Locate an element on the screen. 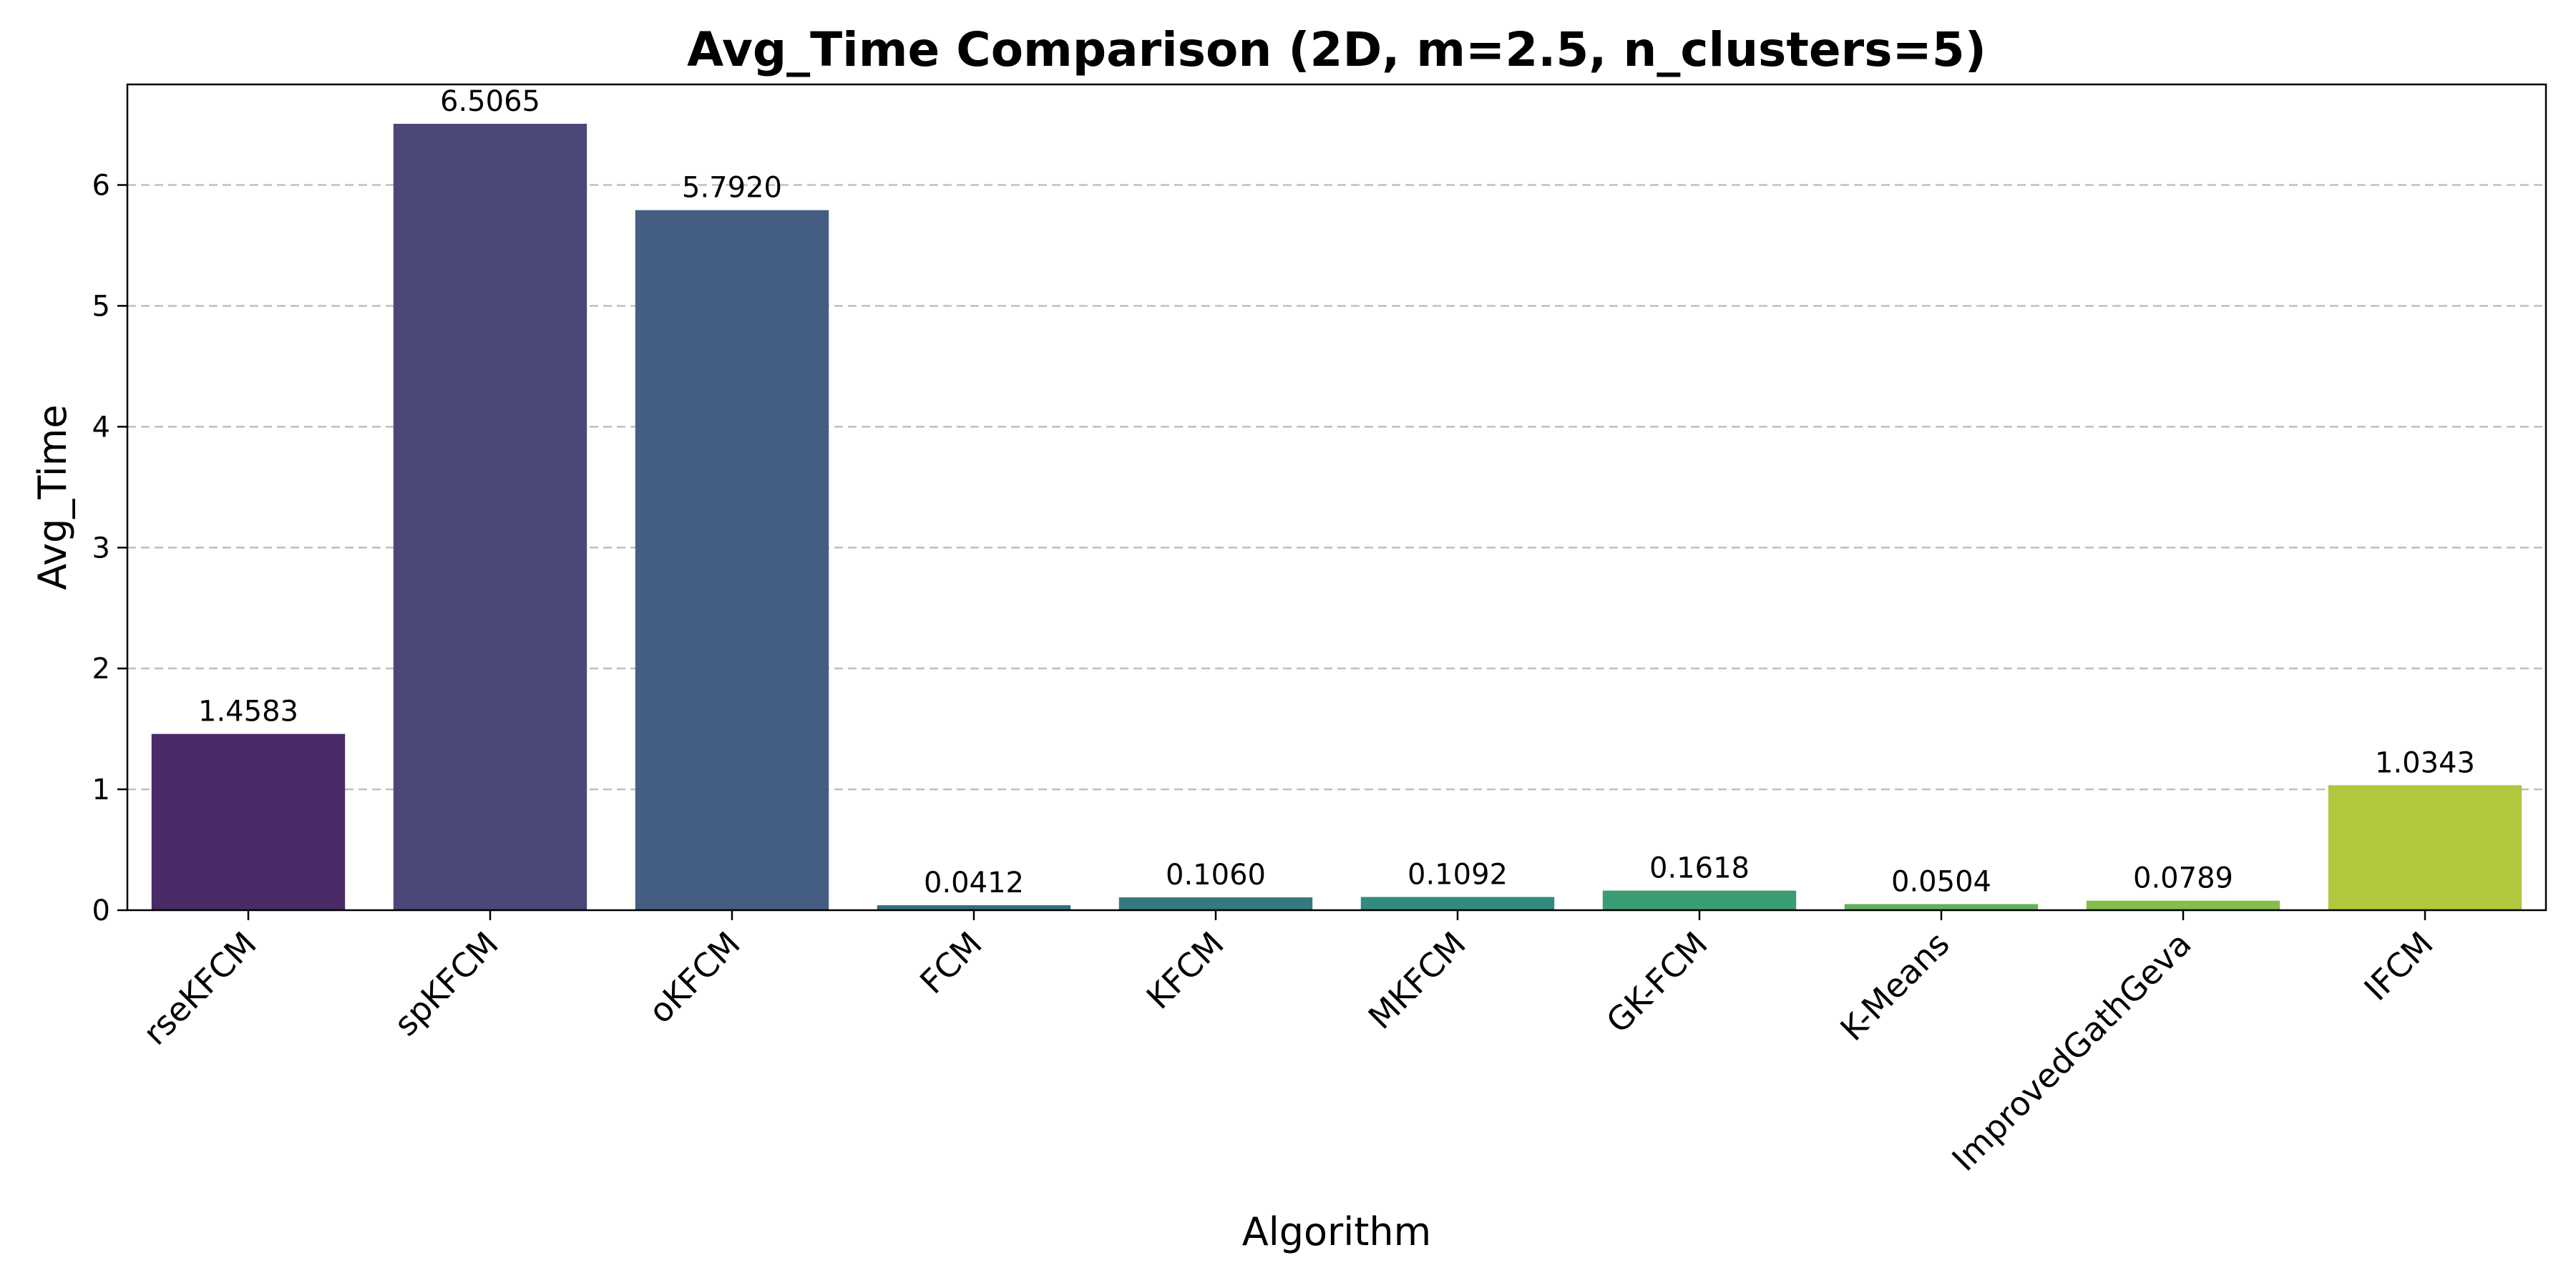 The image size is (2576, 1288). y-tick-label: 6 is located at coordinates (101, 186).